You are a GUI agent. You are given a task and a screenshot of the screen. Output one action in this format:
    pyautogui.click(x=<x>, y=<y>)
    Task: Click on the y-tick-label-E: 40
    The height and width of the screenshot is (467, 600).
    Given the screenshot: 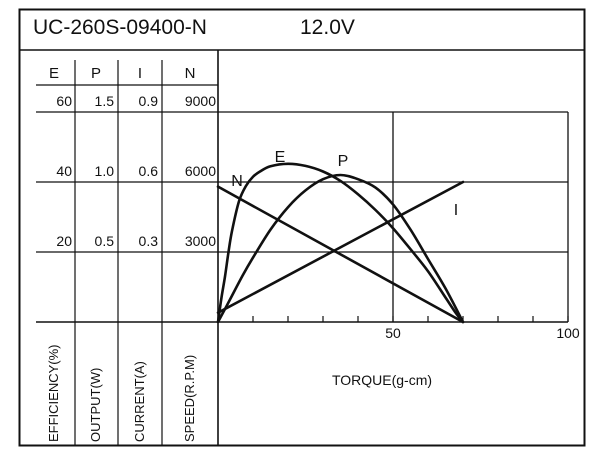 What is the action you would take?
    pyautogui.click(x=64, y=171)
    